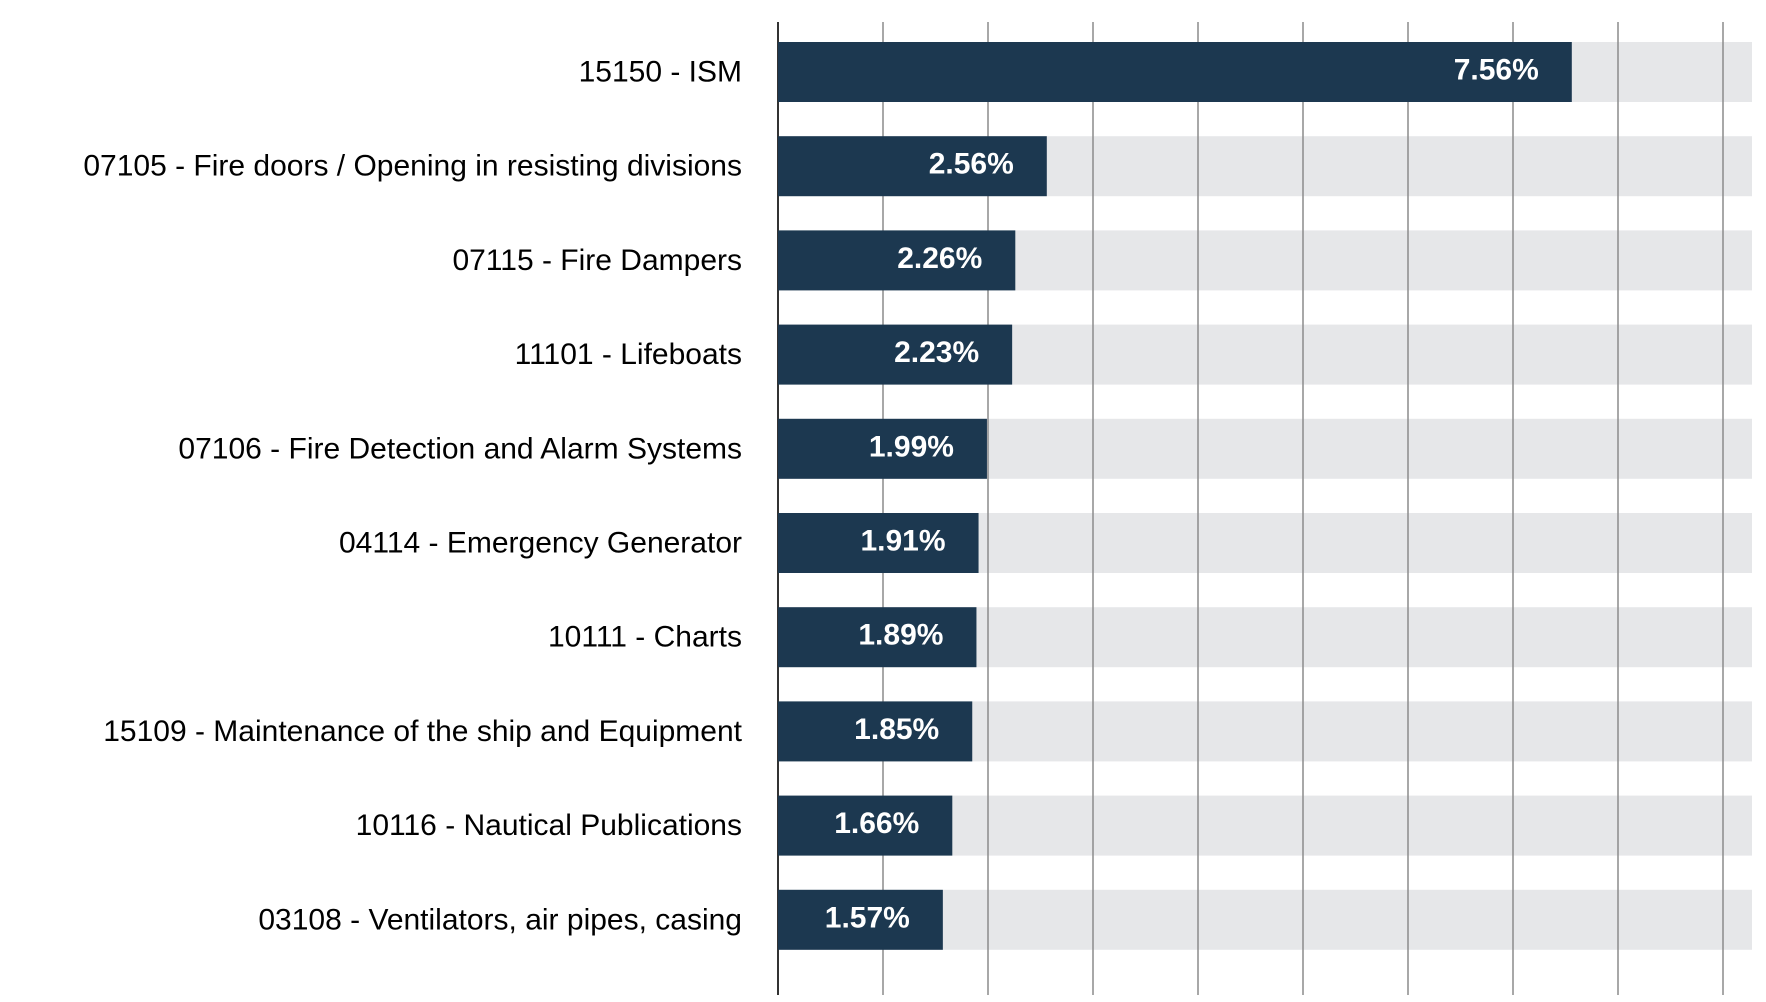 This screenshot has width=1766, height=1002. What do you see at coordinates (1496, 70) in the screenshot?
I see `value-label: 7.56%` at bounding box center [1496, 70].